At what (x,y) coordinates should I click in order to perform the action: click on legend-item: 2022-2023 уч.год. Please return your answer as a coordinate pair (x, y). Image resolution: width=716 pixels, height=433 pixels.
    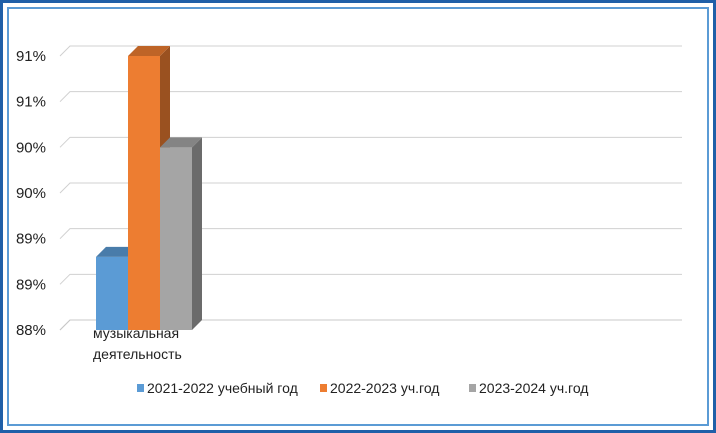
    Looking at the image, I should click on (379, 388).